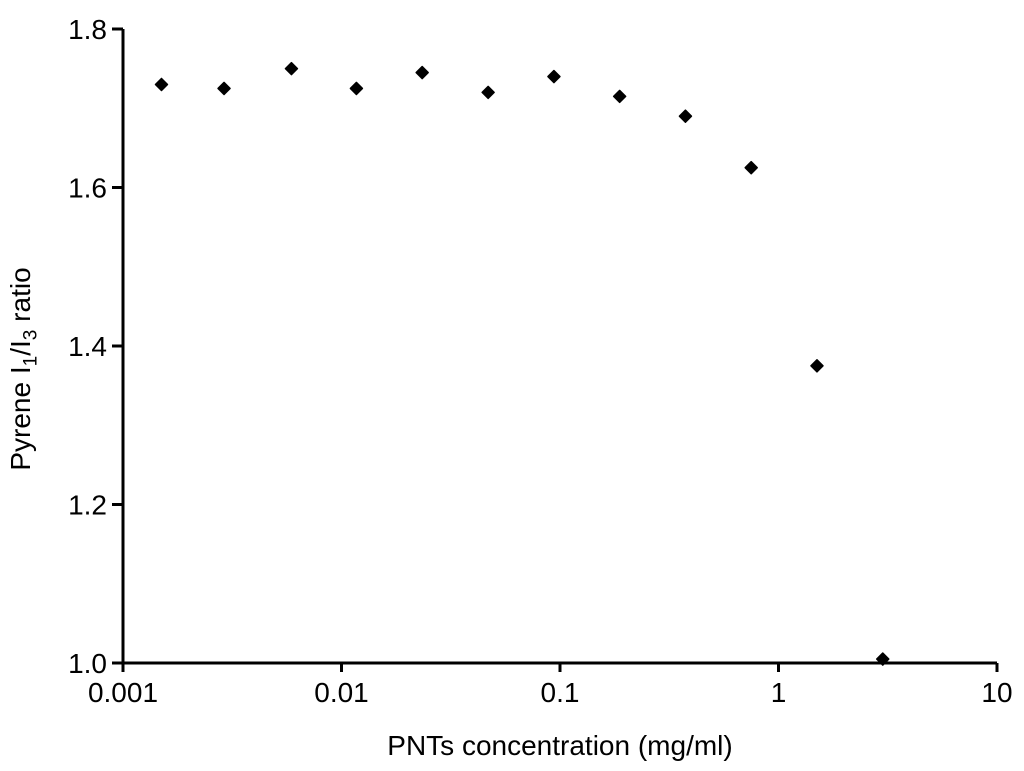  I want to click on y-axis-title-part: /I, so click(20, 348).